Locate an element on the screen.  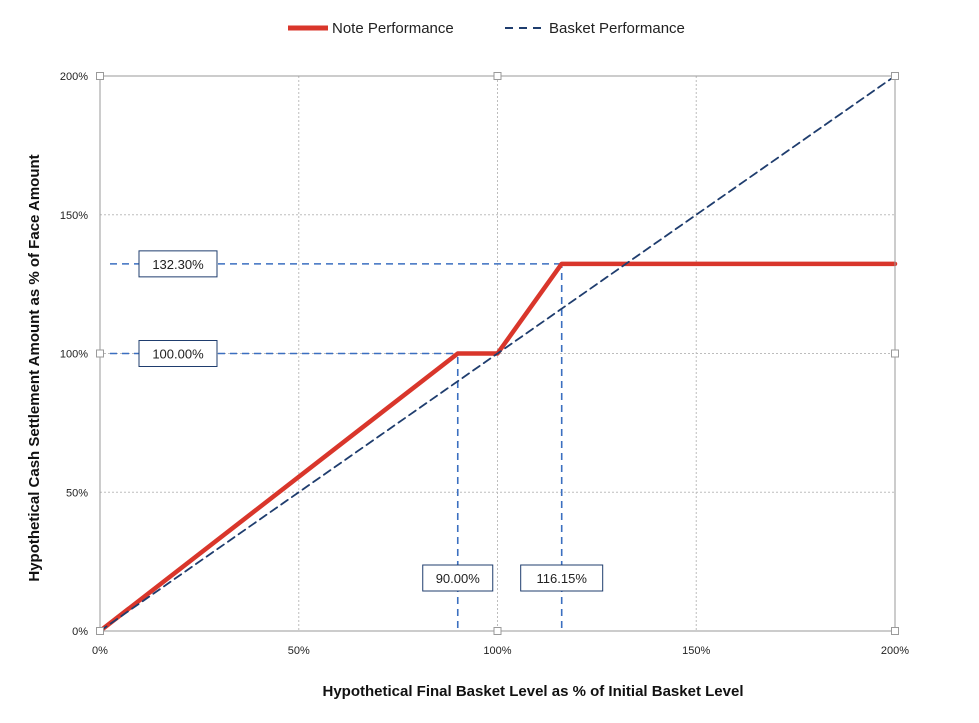
annotation-label: 116.15% is located at coordinates (562, 578).